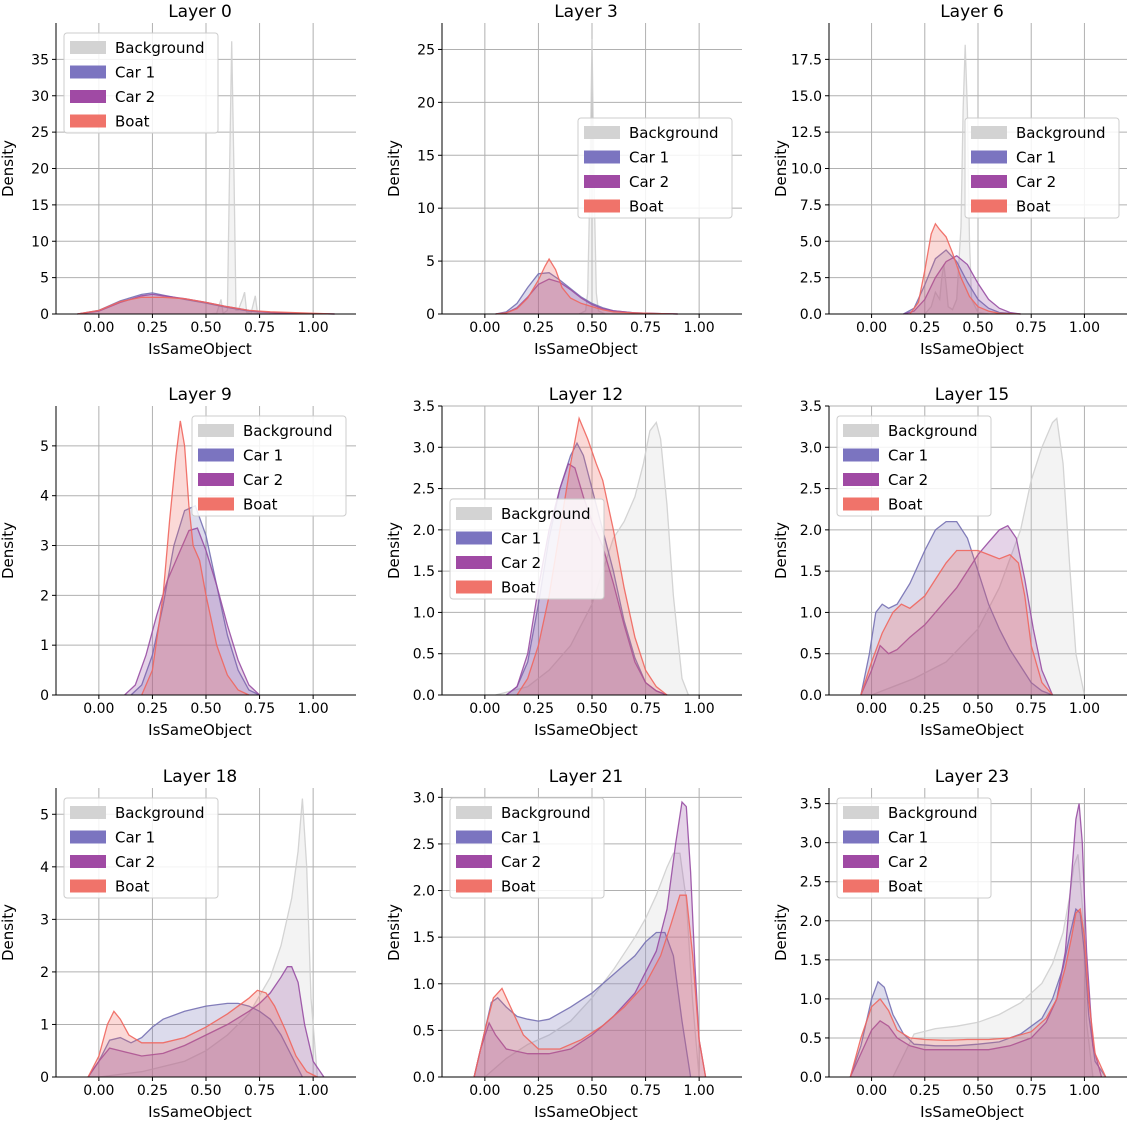  Describe the element at coordinates (972, 12) in the screenshot. I see `chart-title: Layer 6` at that location.